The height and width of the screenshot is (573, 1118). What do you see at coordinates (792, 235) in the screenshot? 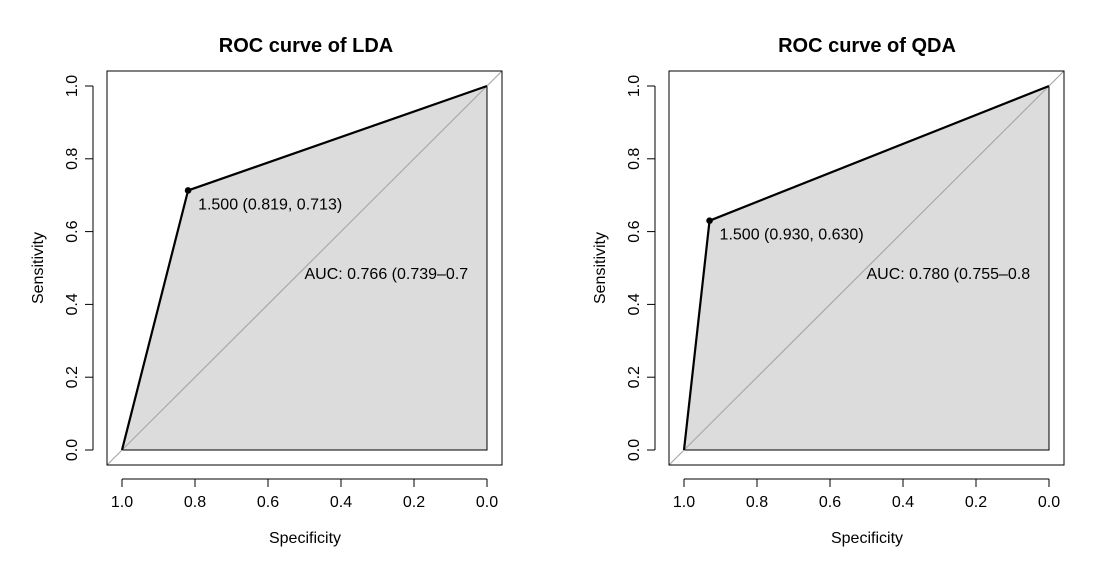
I see `threshold-point-label: 1.500 (0.930, 0.630)` at bounding box center [792, 235].